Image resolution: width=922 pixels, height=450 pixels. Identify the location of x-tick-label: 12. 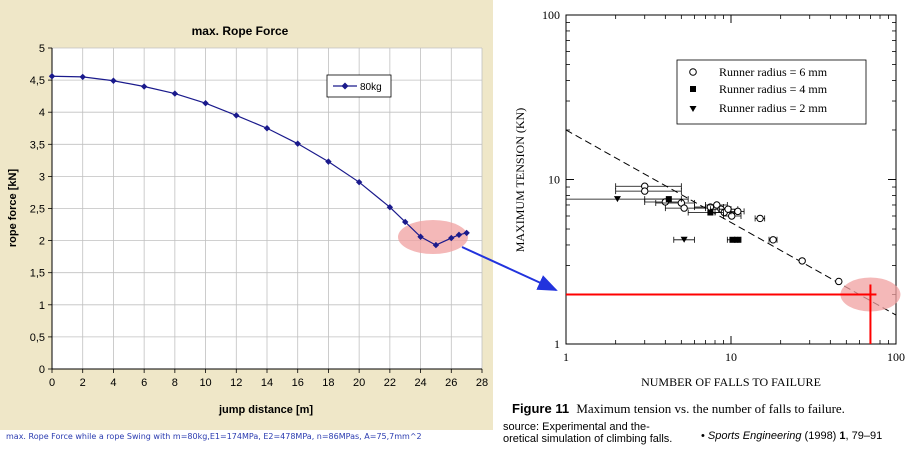
(236, 383).